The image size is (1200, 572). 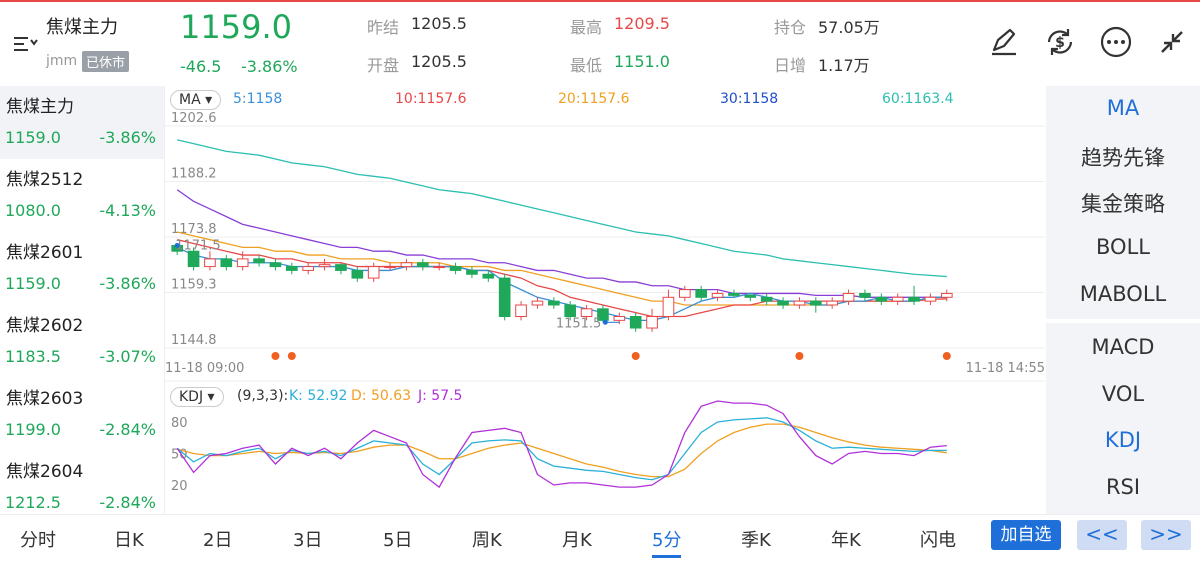 I want to click on tab-weekly: 周K, so click(x=487, y=540).